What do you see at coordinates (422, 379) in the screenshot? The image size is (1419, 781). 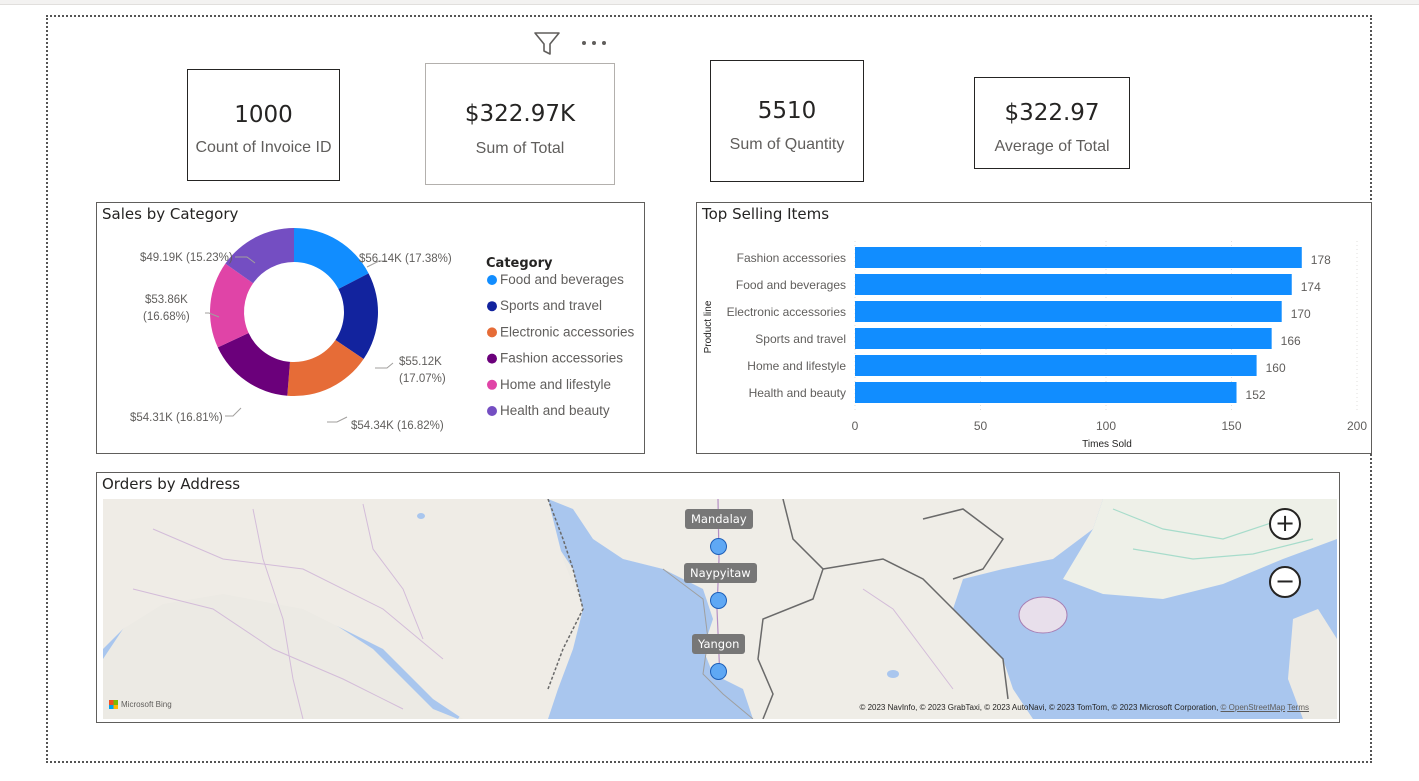 I see `donut-data-label: (17.07%)` at bounding box center [422, 379].